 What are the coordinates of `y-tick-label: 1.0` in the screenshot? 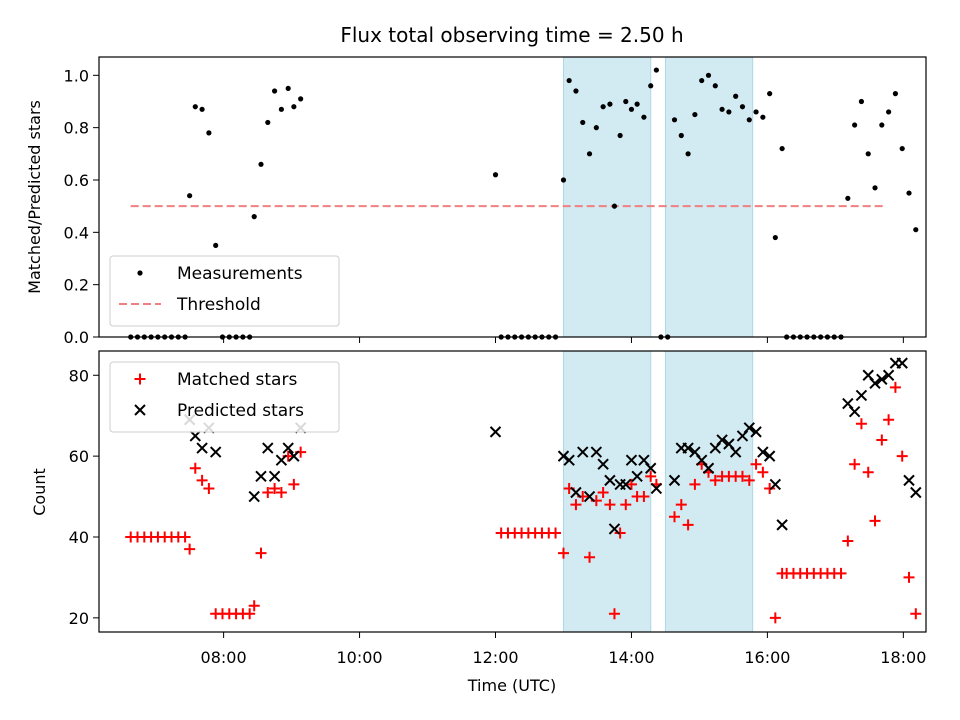 It's located at (76, 75).